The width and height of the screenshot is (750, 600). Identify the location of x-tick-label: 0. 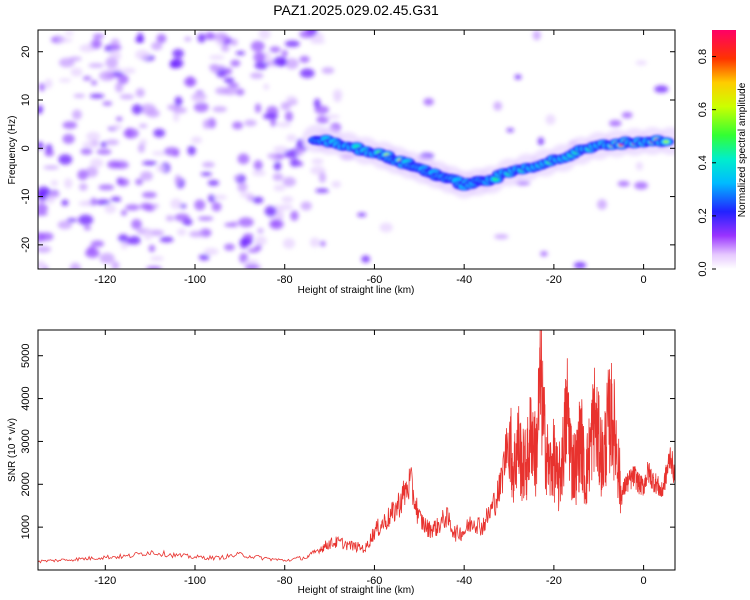
(644, 280).